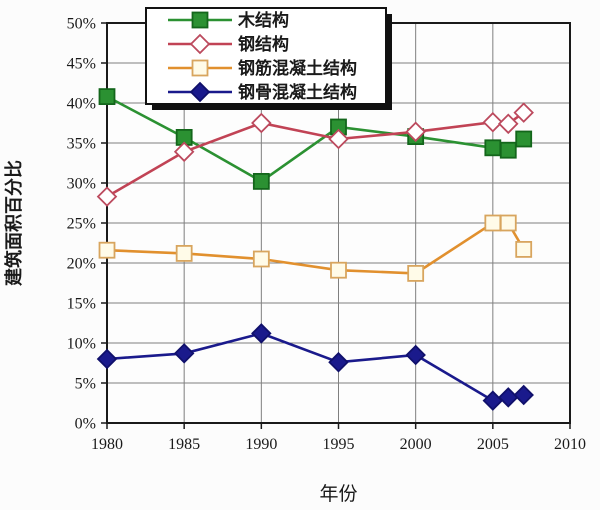 Image resolution: width=600 pixels, height=510 pixels. Describe the element at coordinates (81, 344) in the screenshot. I see `y-tick-label: 10%` at that location.